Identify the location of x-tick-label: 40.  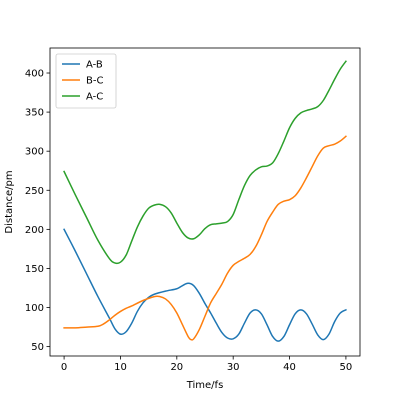
(289, 367).